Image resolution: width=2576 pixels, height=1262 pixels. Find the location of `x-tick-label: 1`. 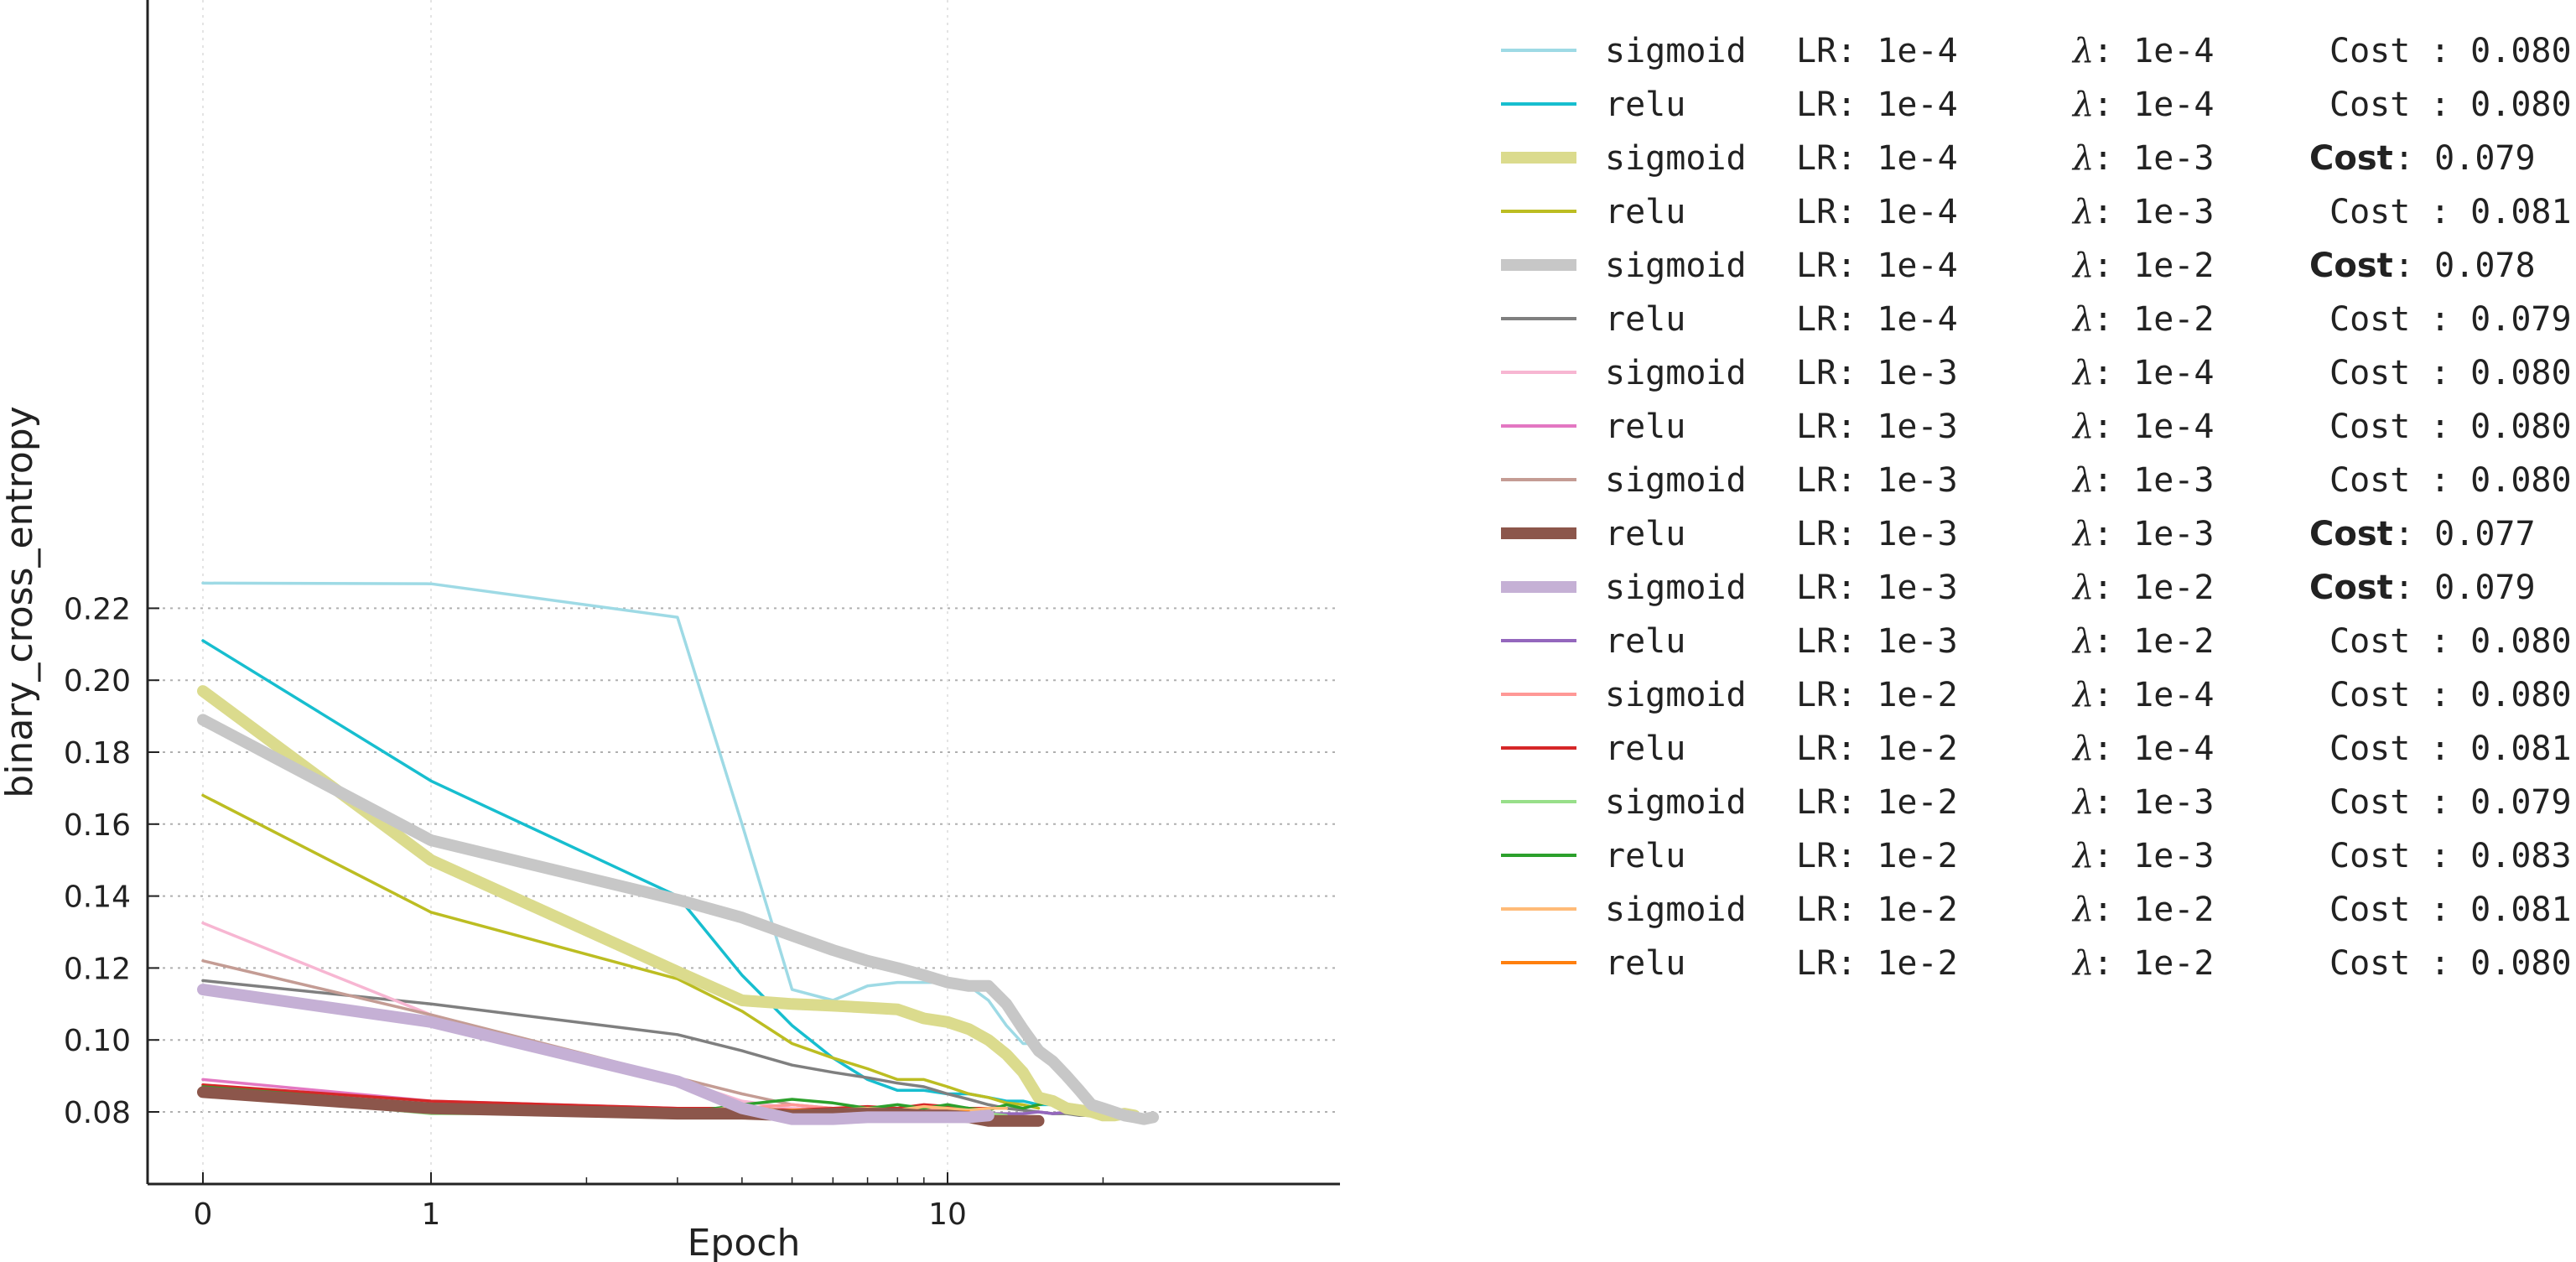

x-tick-label: 1 is located at coordinates (431, 1214).